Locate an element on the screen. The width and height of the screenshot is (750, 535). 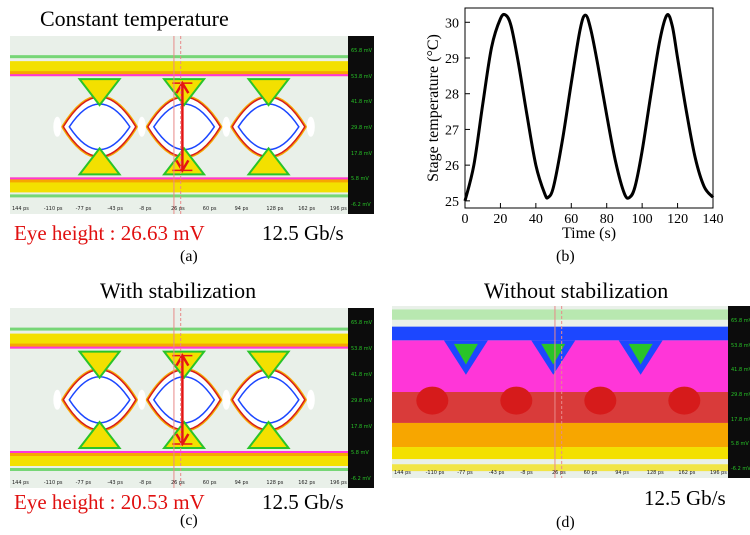
scope-x-tick-label: 144 ps is located at coordinates (20, 483).